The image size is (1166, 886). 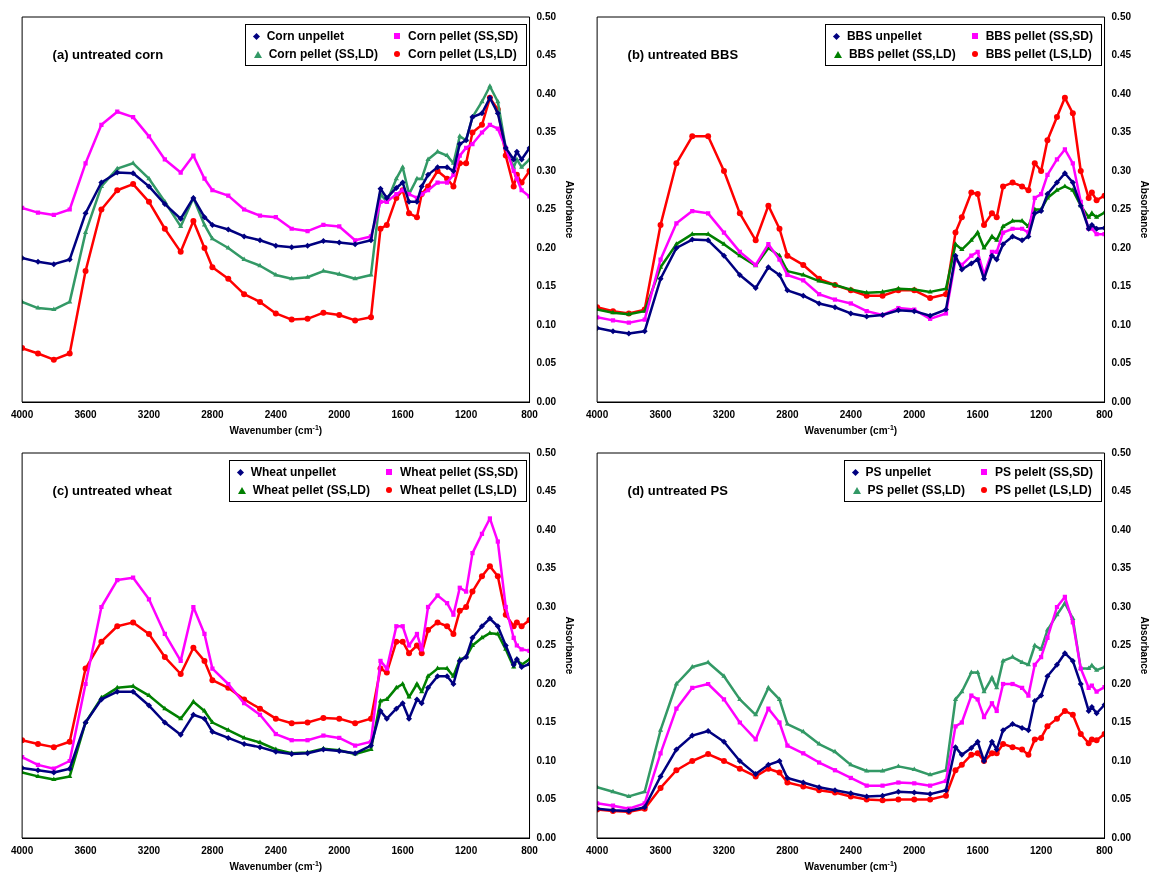 I want to click on legend-label: PS pellet (LS,LD), so click(x=1043, y=490).